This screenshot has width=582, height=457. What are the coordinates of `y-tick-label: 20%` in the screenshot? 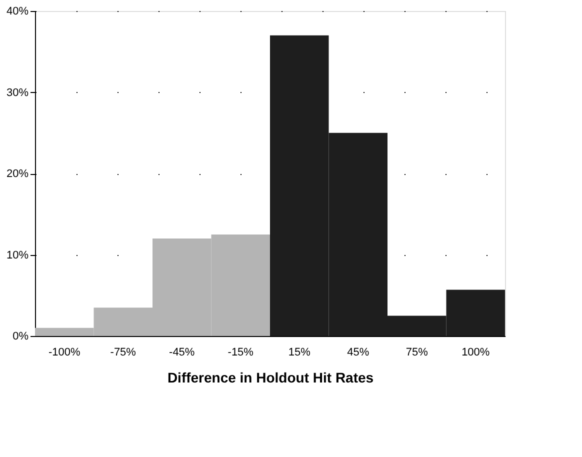 It's located at (17, 174).